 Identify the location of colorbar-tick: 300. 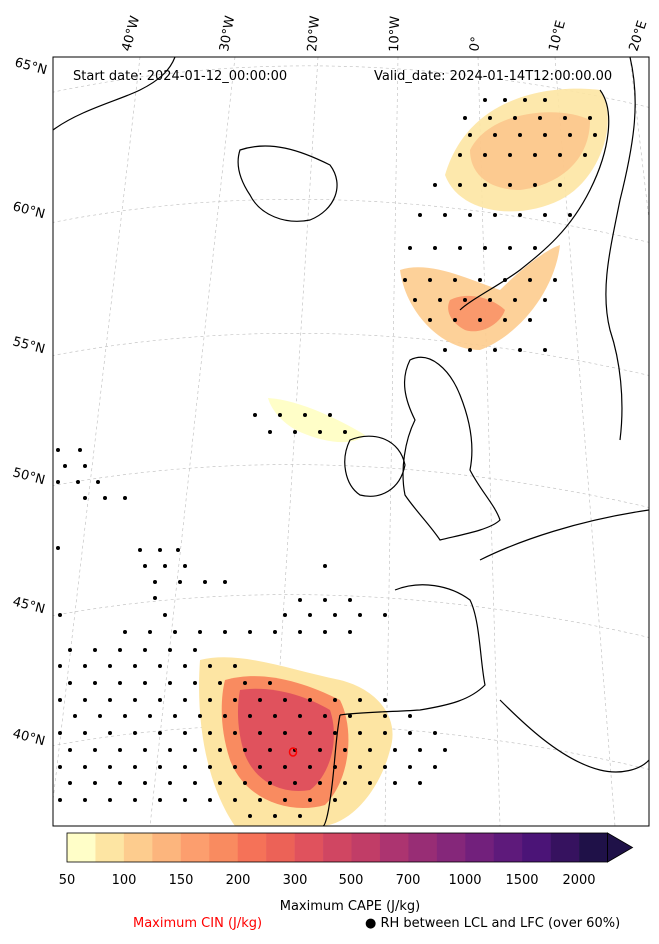
(295, 880).